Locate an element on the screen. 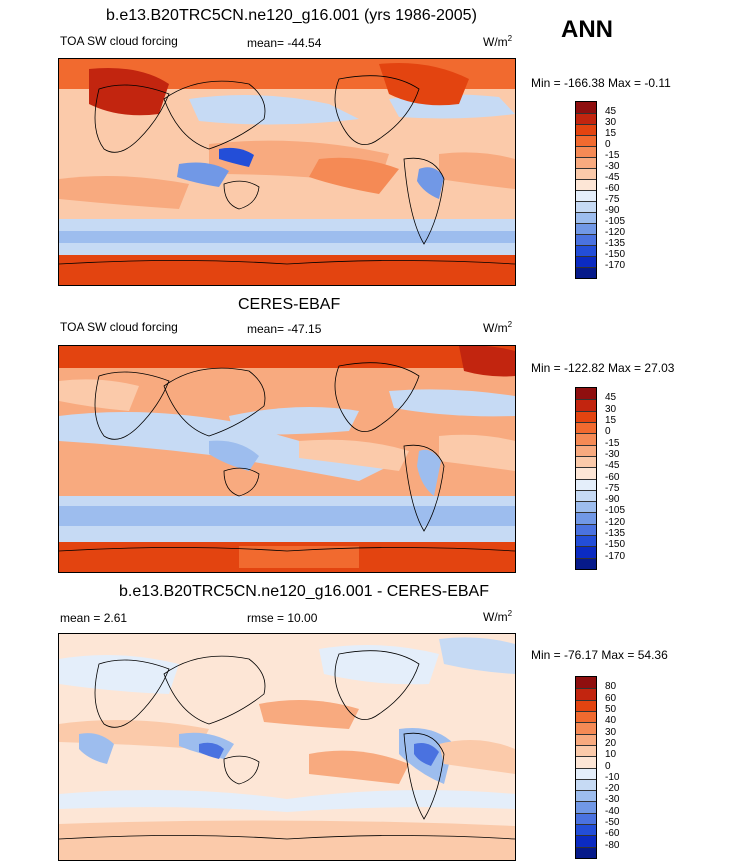 Image resolution: width=733 pixels, height=866 pixels. panel-1-colorbar is located at coordinates (586, 190).